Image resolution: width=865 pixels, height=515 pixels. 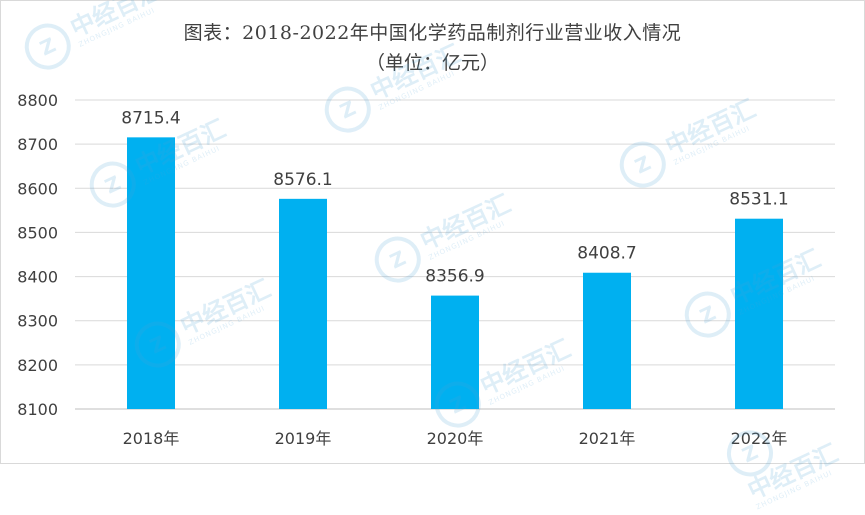 I want to click on x-tick-label: 2021年, so click(x=607, y=438).